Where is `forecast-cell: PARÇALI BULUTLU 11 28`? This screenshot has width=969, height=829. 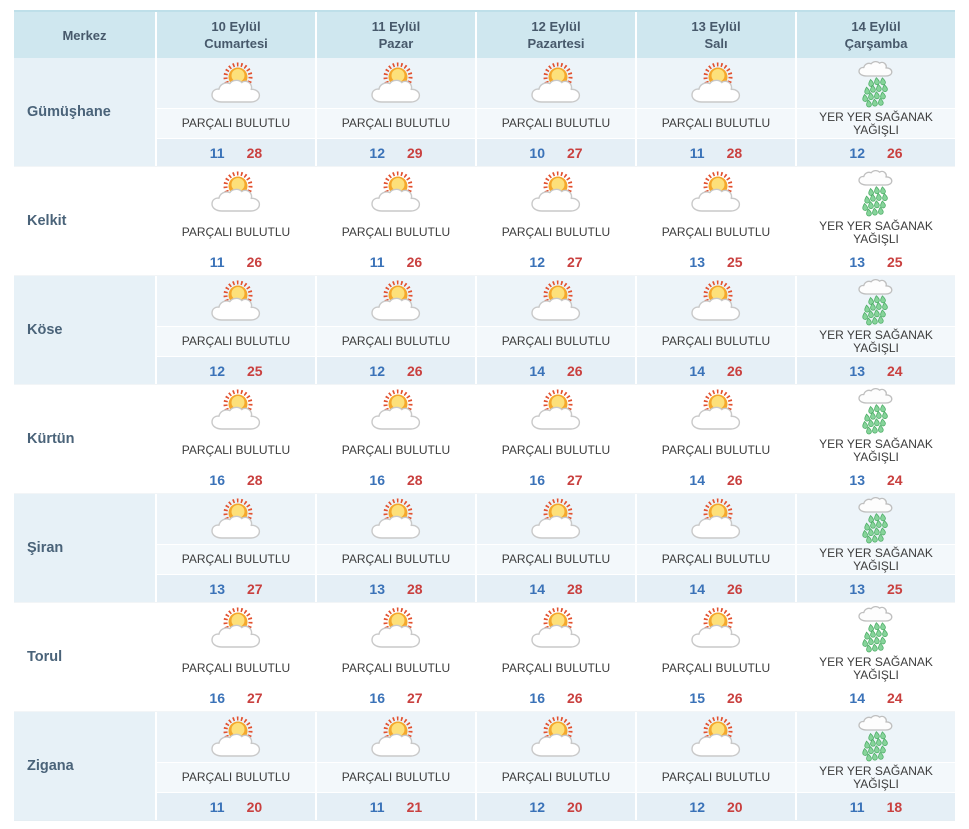
forecast-cell: PARÇALI BULUTLU 11 28 is located at coordinates (235, 112).